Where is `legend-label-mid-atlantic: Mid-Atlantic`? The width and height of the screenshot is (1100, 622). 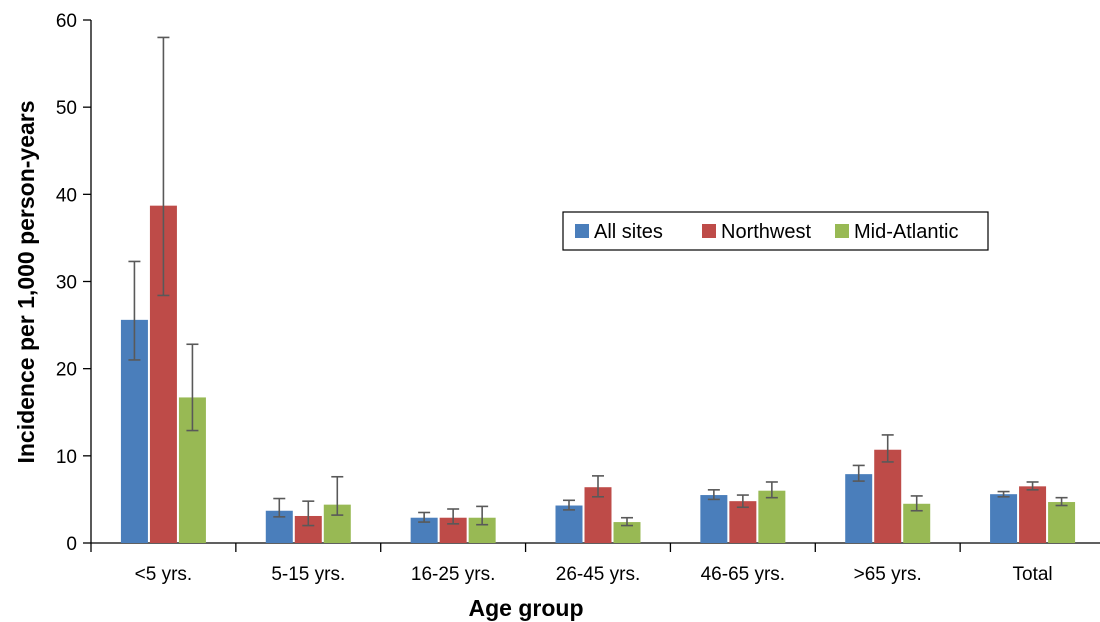 legend-label-mid-atlantic: Mid-Atlantic is located at coordinates (906, 232).